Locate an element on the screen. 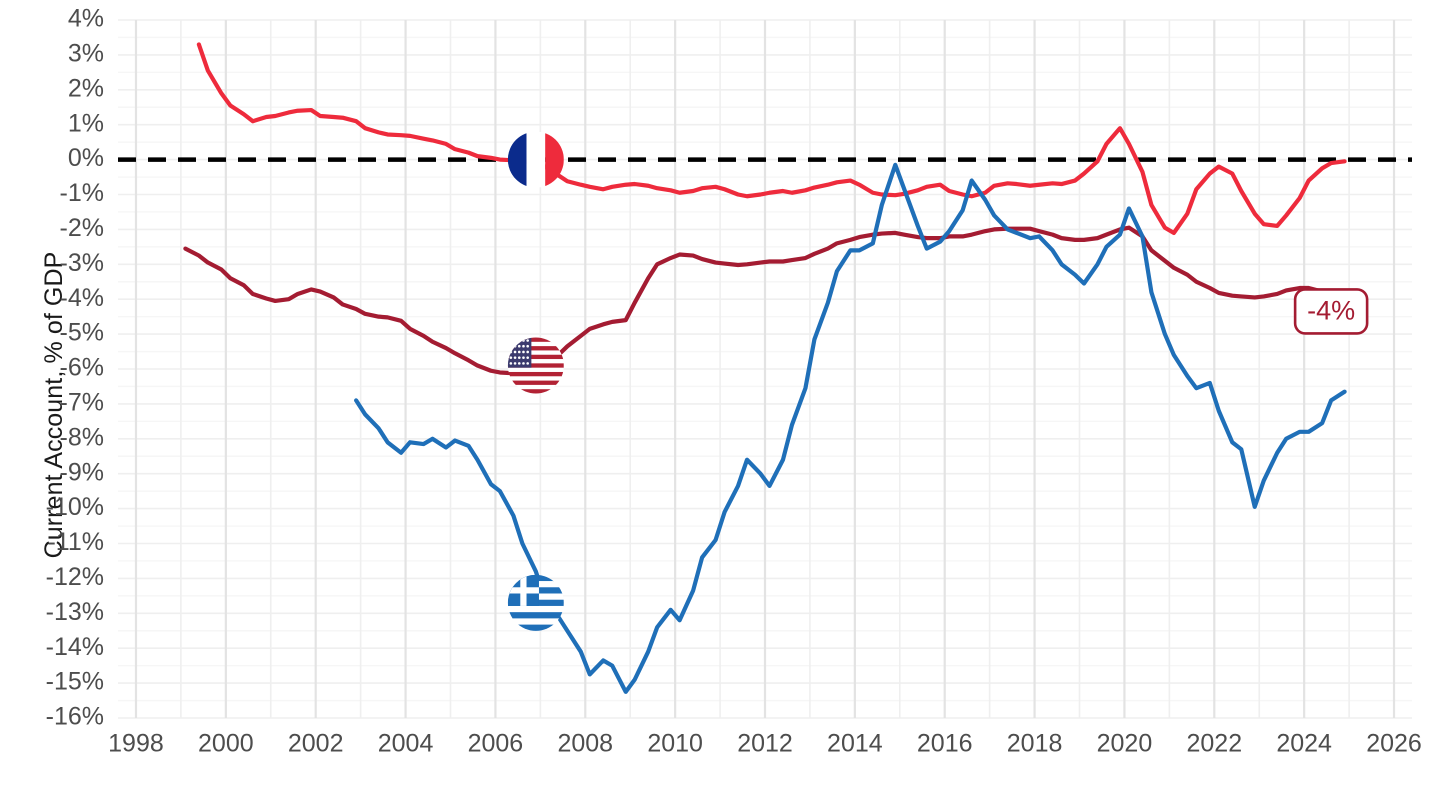 This screenshot has height=810, width=1440. x-axis-tick-label: 2022 is located at coordinates (1214, 744).